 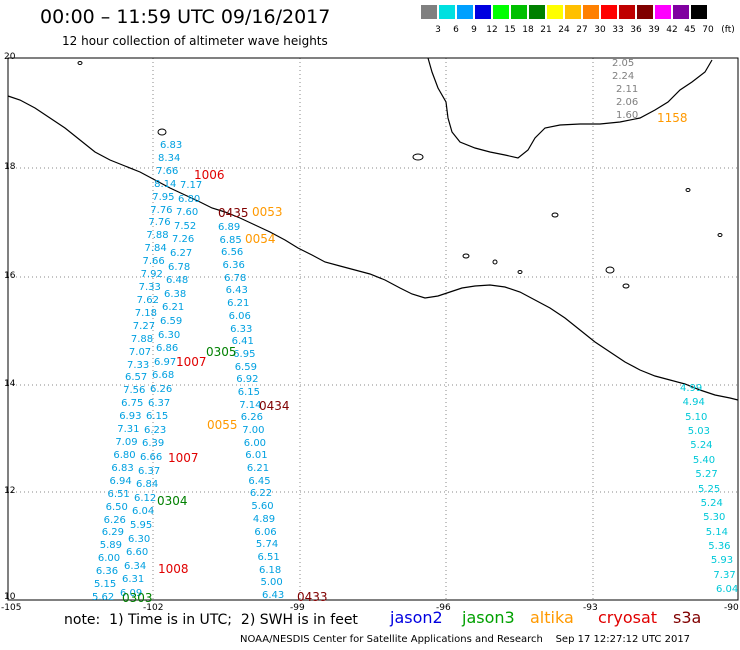 What do you see at coordinates (492, 30) in the screenshot?
I see `legend-label: 12` at bounding box center [492, 30].